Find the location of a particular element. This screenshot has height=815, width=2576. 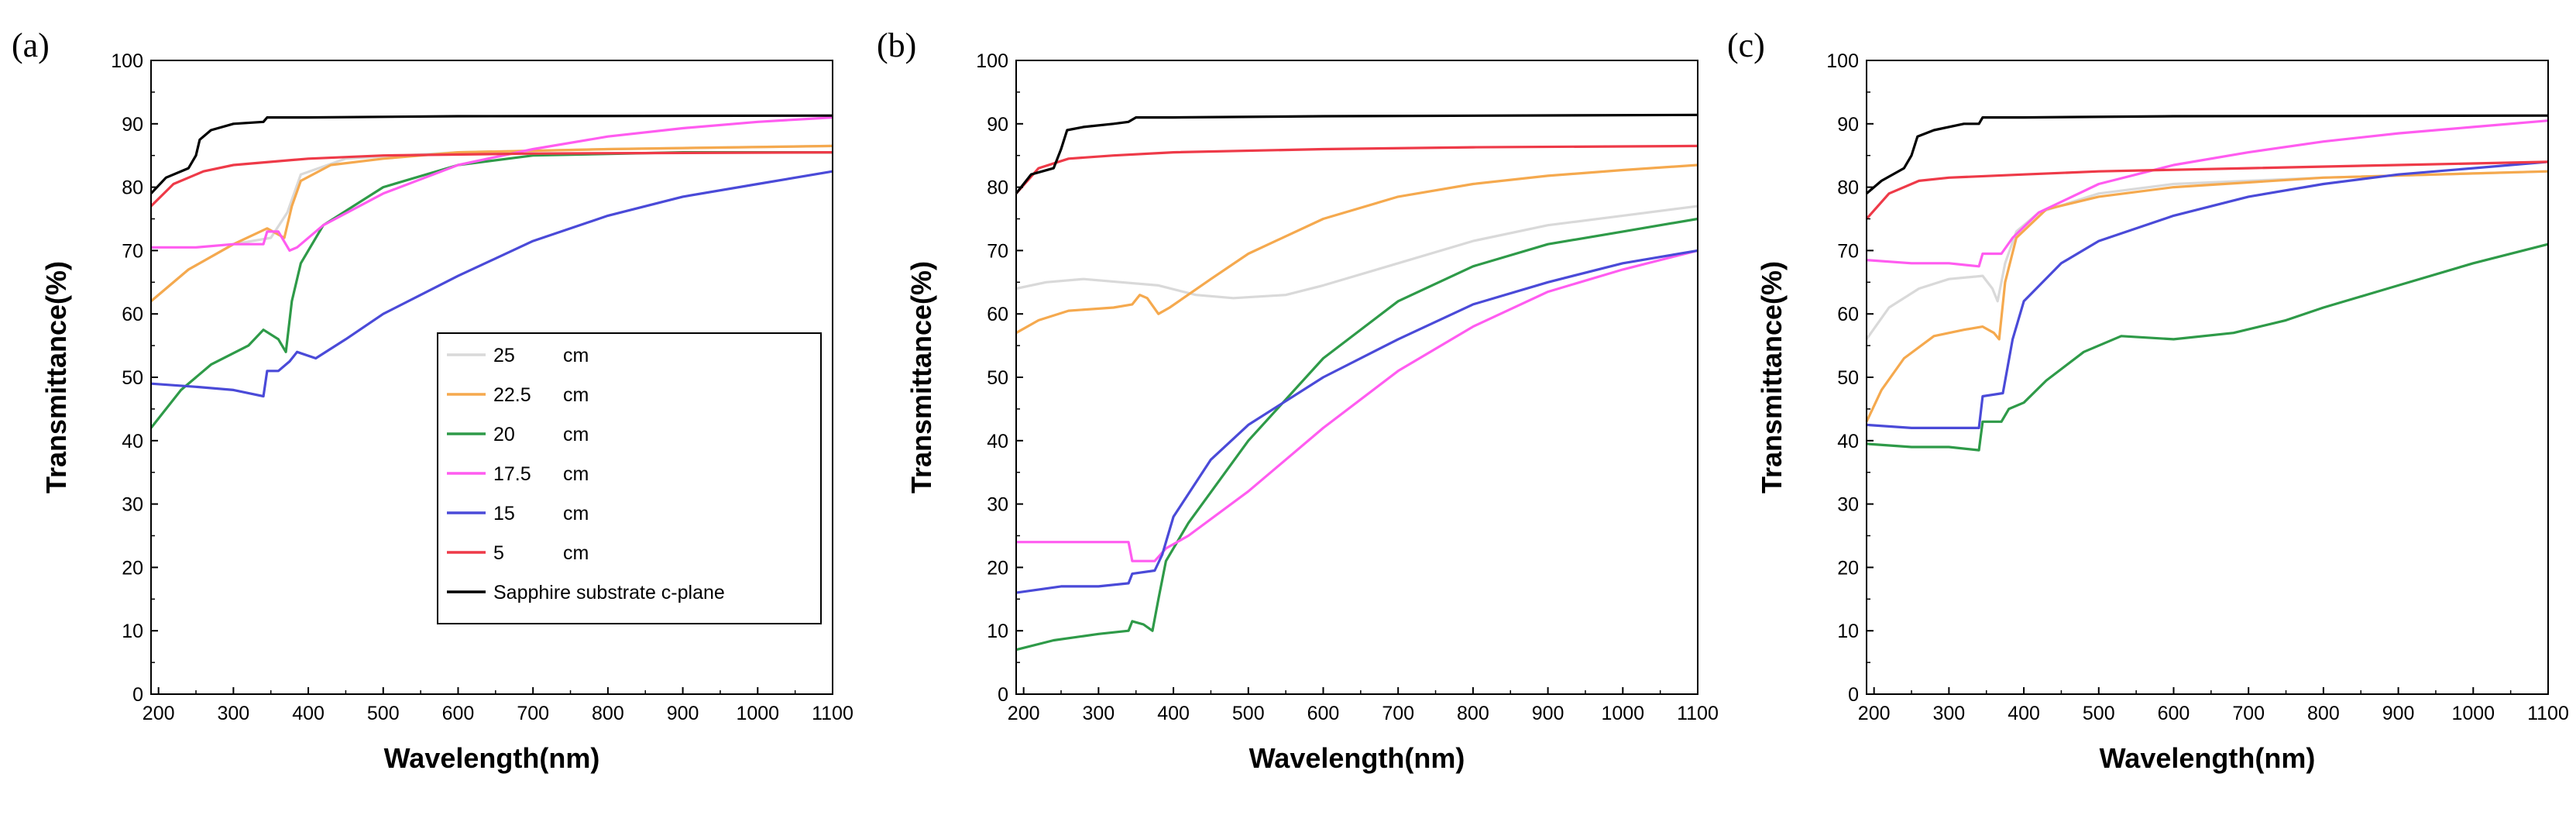

legend-label: 17.5 is located at coordinates (512, 474).